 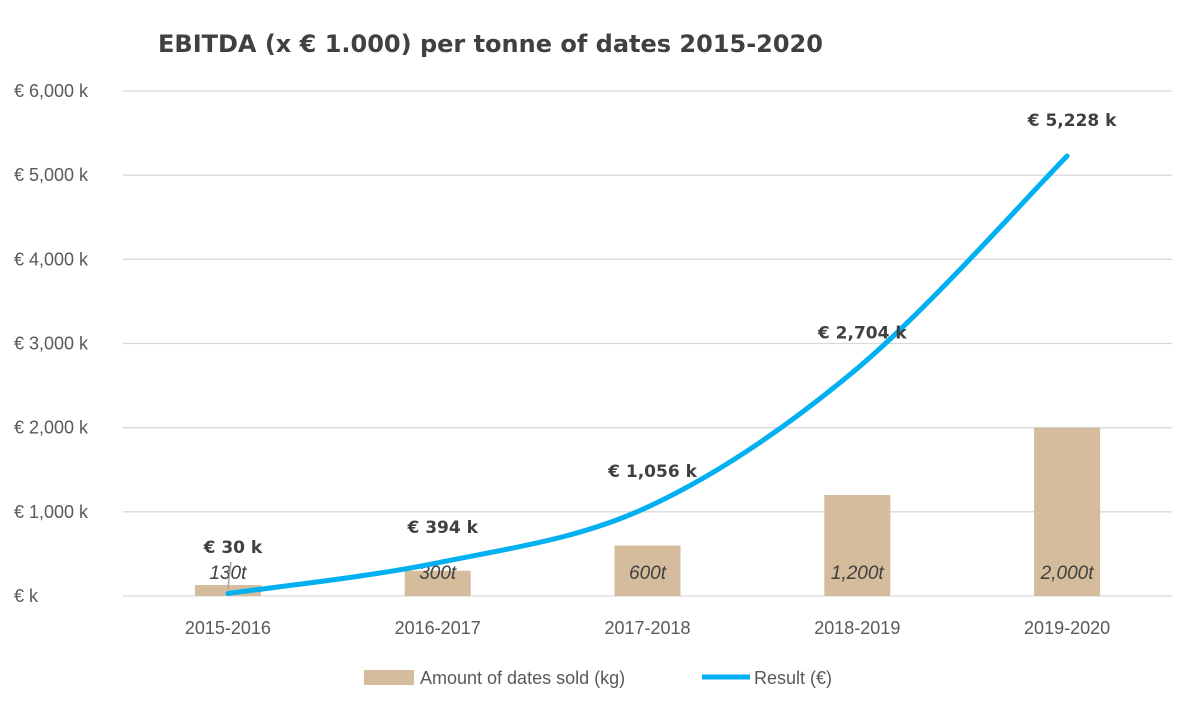 What do you see at coordinates (51, 175) in the screenshot?
I see `y-tick-label: € 5,000 k` at bounding box center [51, 175].